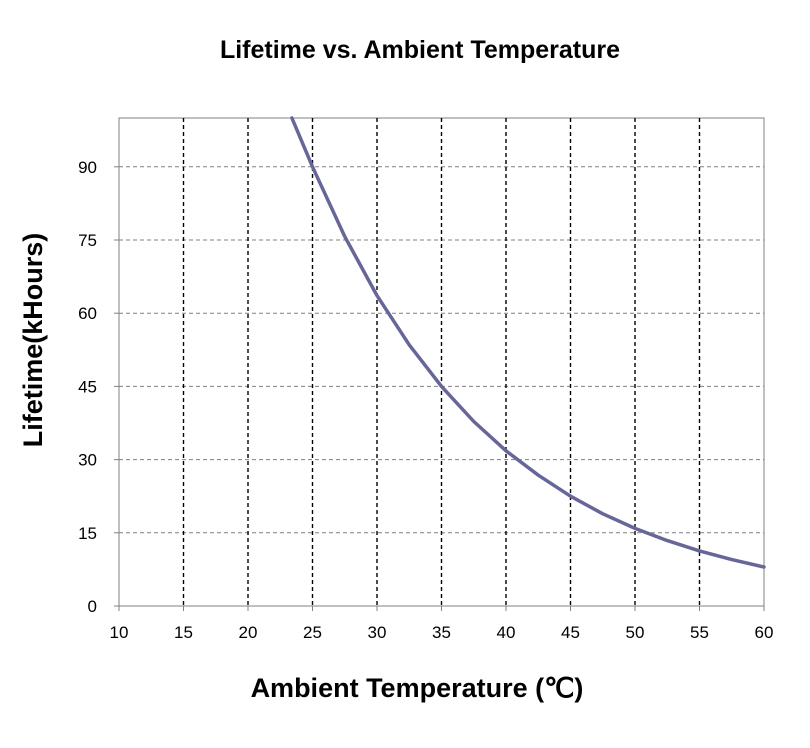 The width and height of the screenshot is (810, 748). Describe the element at coordinates (87, 313) in the screenshot. I see `y-tick-label: 60` at that location.